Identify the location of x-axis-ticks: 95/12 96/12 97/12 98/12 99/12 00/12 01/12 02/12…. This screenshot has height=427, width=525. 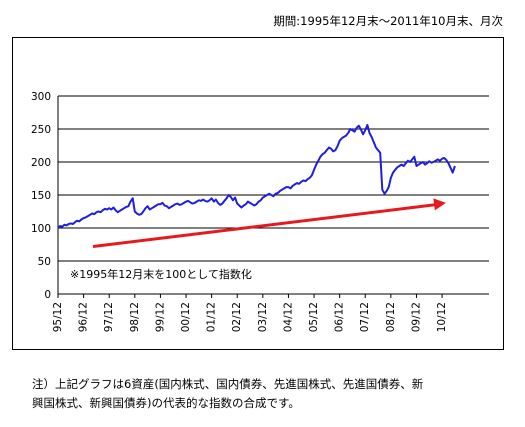
(250, 313).